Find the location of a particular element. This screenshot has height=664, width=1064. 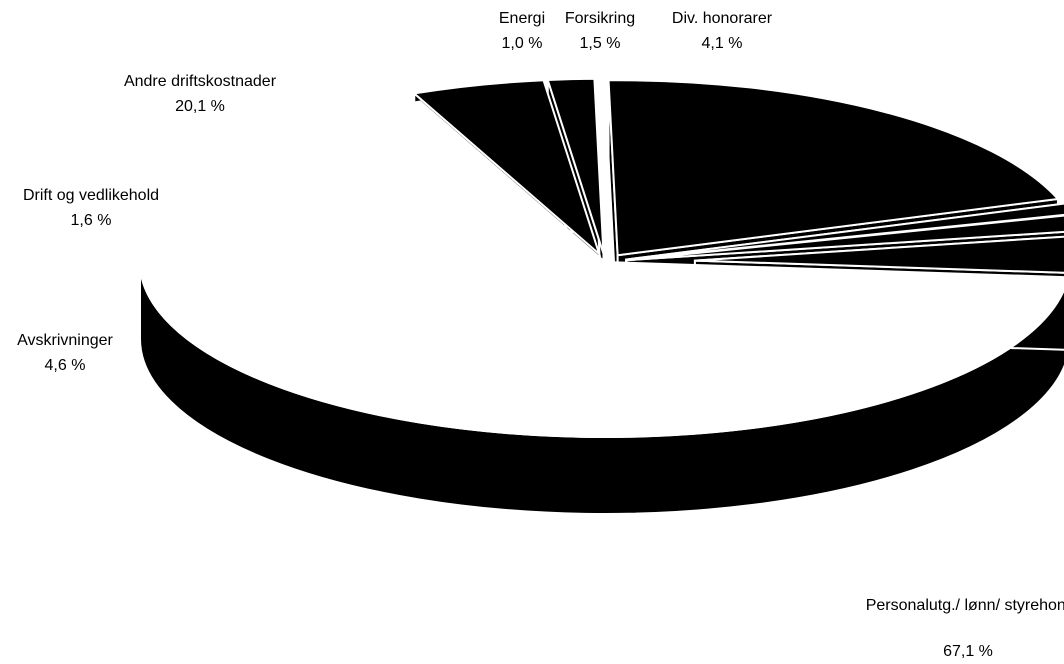

slice-label-drift: Drift og vedlikehold is located at coordinates (91, 195).